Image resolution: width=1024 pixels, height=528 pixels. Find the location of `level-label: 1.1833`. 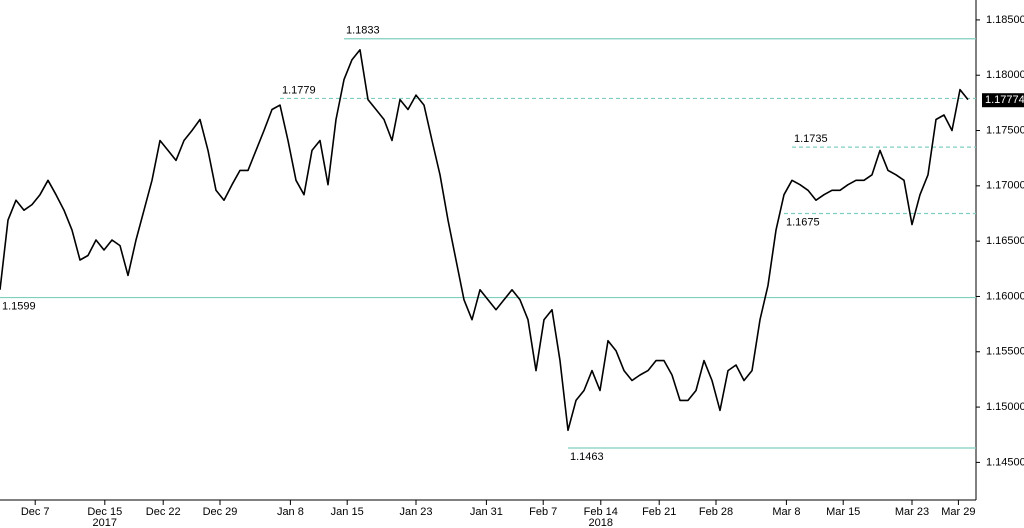

level-label: 1.1833 is located at coordinates (363, 31).